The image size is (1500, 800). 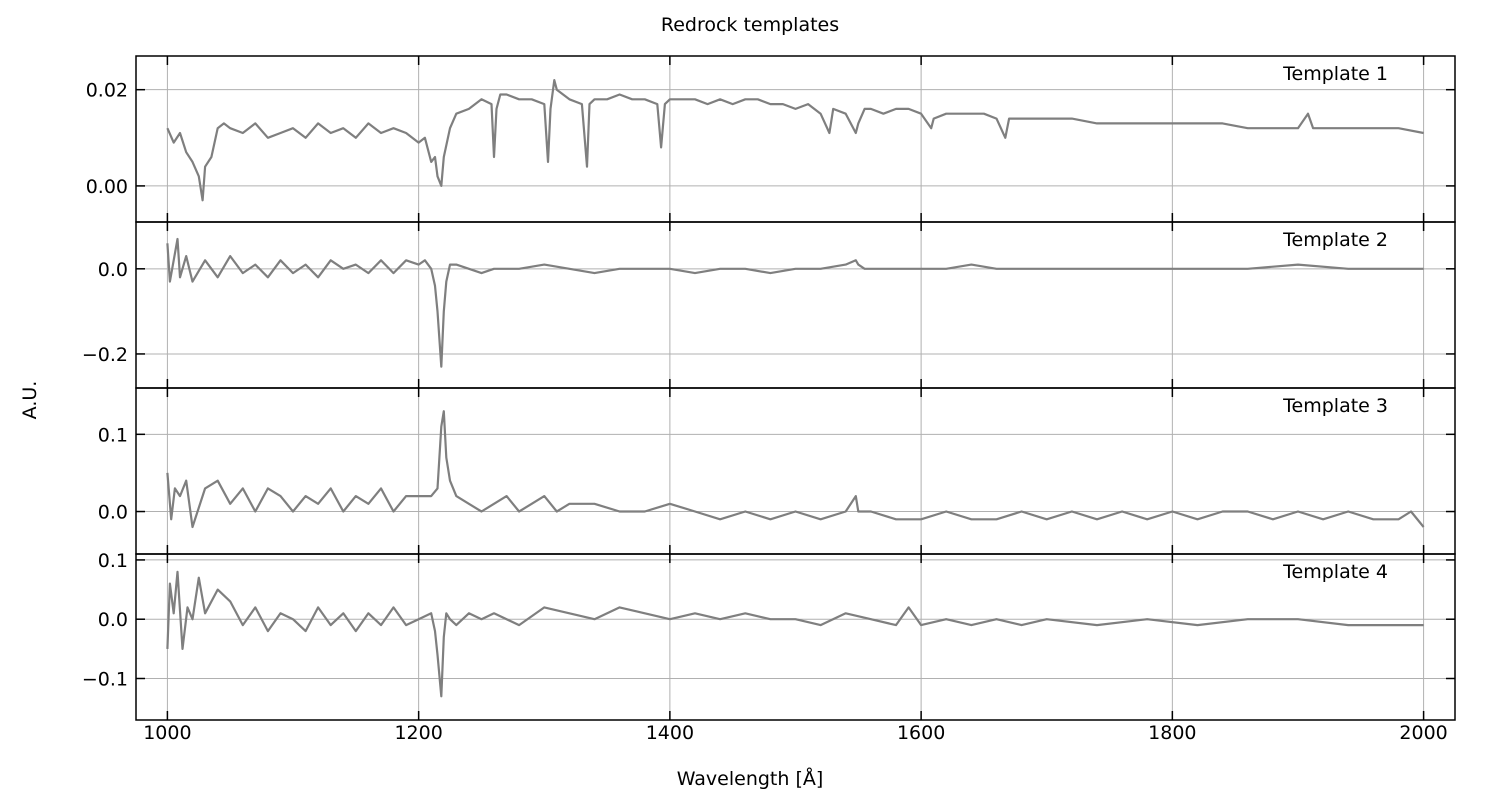 I want to click on panel-label: Template 1, so click(x=1335, y=74).